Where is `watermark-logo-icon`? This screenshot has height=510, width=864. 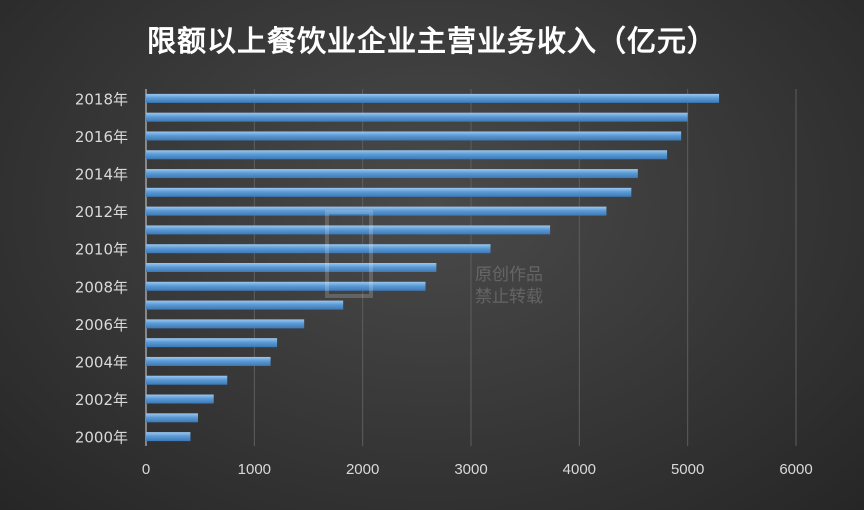 watermark-logo-icon is located at coordinates (349, 254).